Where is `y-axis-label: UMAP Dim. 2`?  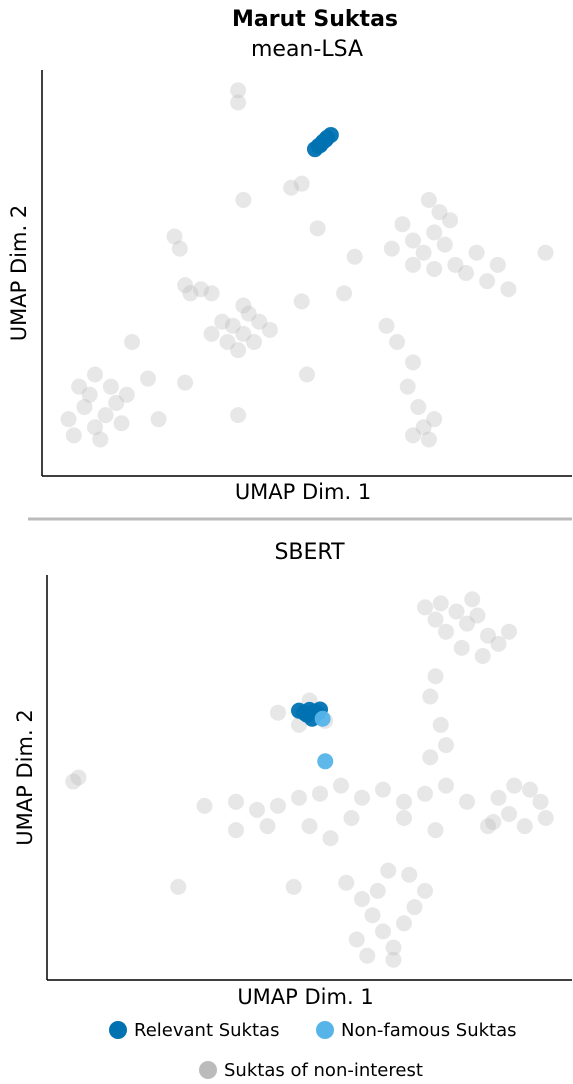 y-axis-label: UMAP Dim. 2 is located at coordinates (25, 777).